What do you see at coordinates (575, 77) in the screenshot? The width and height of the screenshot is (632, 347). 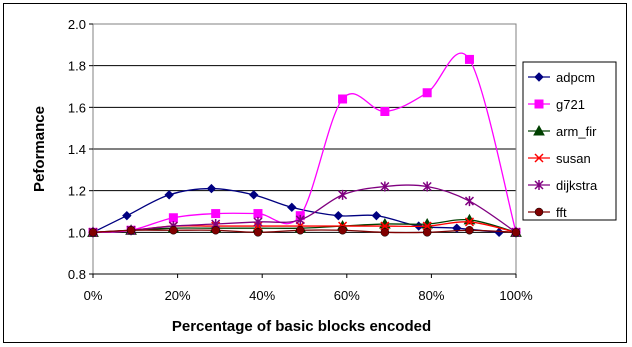 I see `legend-label: adpcm` at bounding box center [575, 77].